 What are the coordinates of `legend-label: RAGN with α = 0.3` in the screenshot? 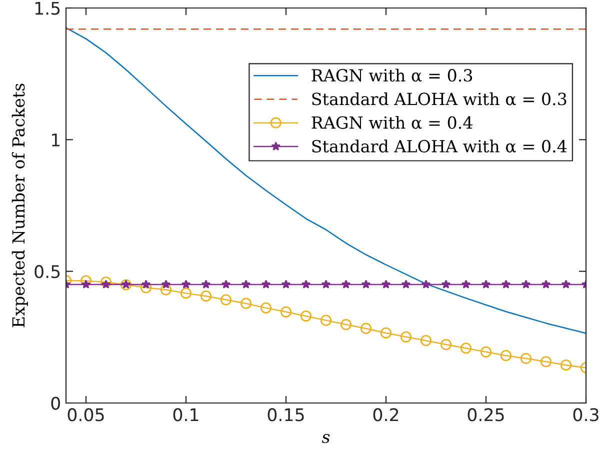 It's located at (392, 75).